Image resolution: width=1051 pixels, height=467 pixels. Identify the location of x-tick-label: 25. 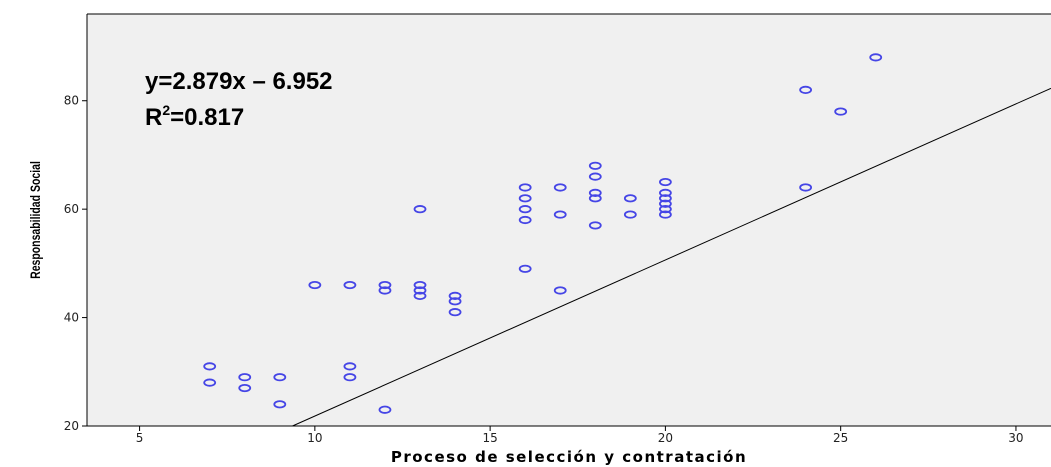
(840, 438).